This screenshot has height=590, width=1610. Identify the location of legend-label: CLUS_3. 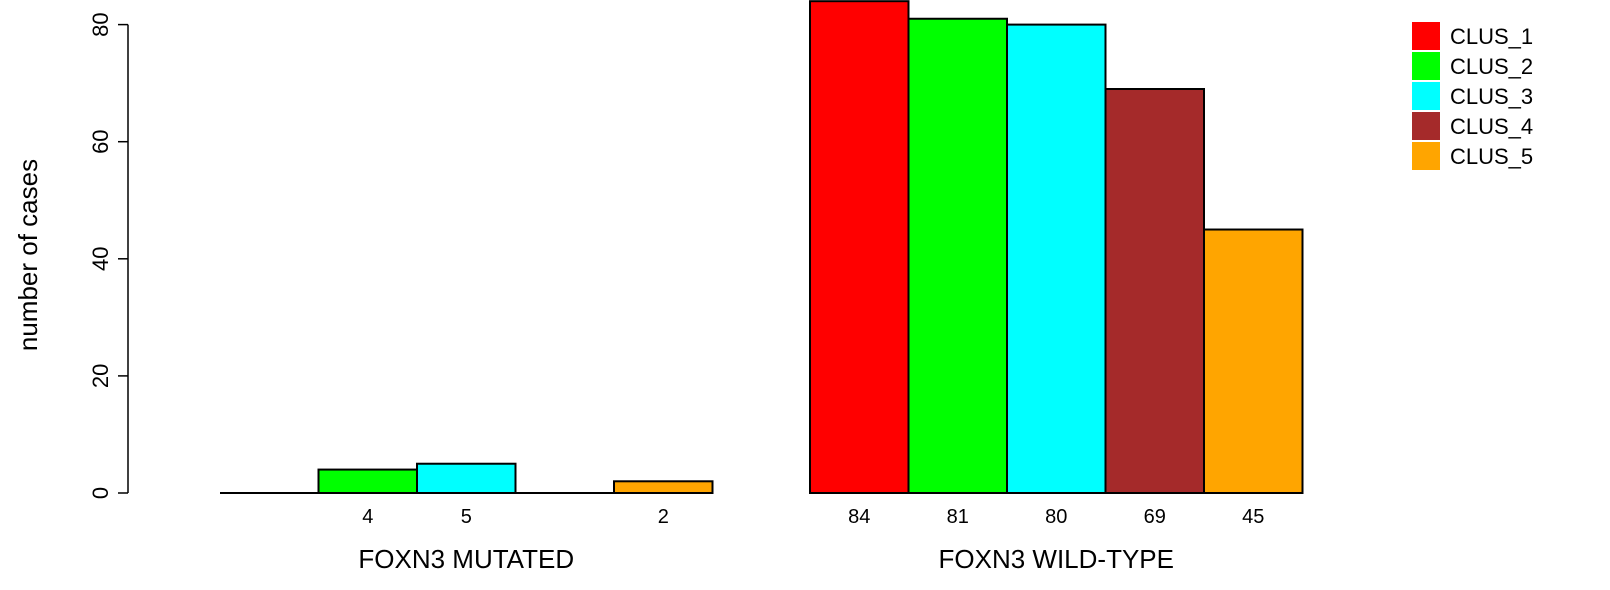
(1491, 96).